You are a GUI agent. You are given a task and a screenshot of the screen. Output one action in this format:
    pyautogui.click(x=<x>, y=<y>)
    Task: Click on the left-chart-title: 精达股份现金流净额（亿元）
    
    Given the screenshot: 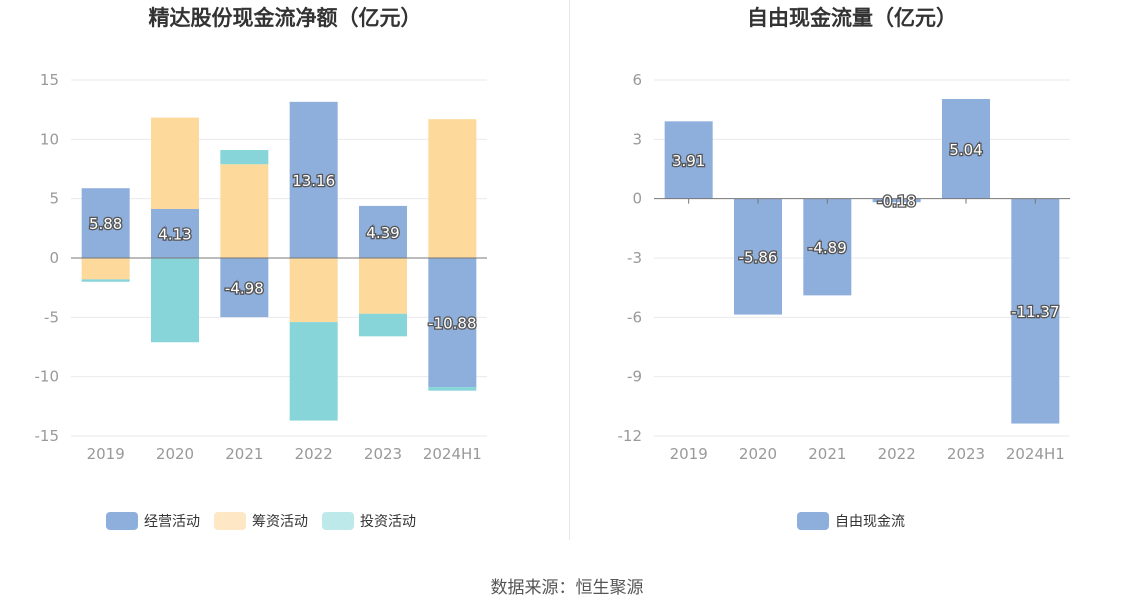 What is the action you would take?
    pyautogui.click(x=285, y=18)
    